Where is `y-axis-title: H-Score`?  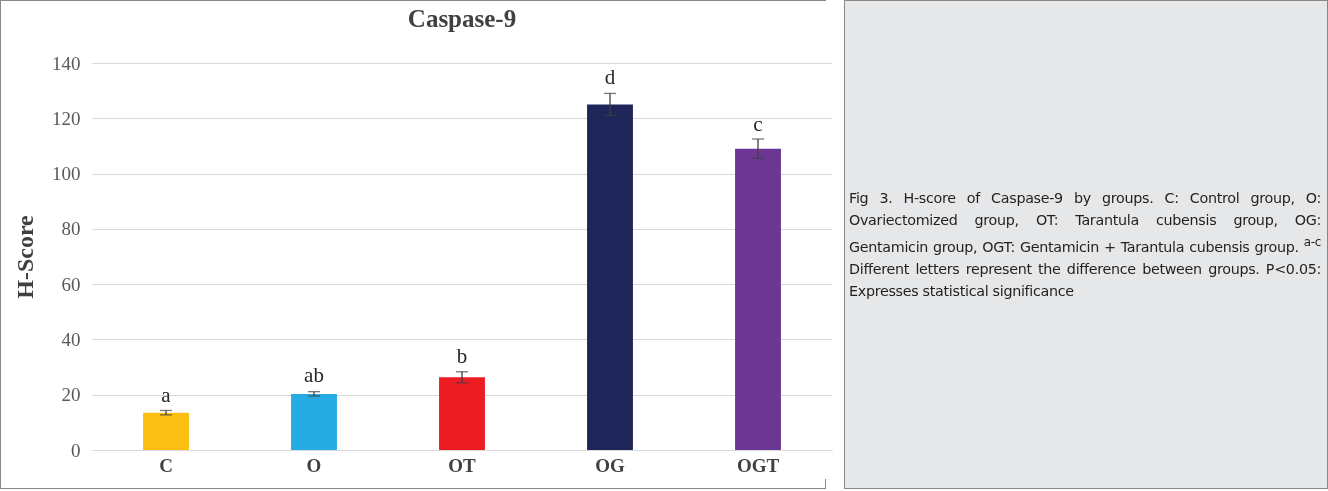
y-axis-title: H-Score is located at coordinates (25, 256).